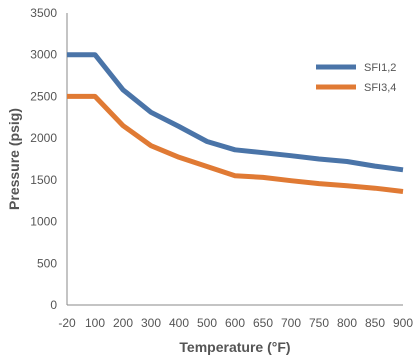 This screenshot has width=419, height=358. Describe the element at coordinates (95, 323) in the screenshot. I see `x-tick-label: 100` at that location.